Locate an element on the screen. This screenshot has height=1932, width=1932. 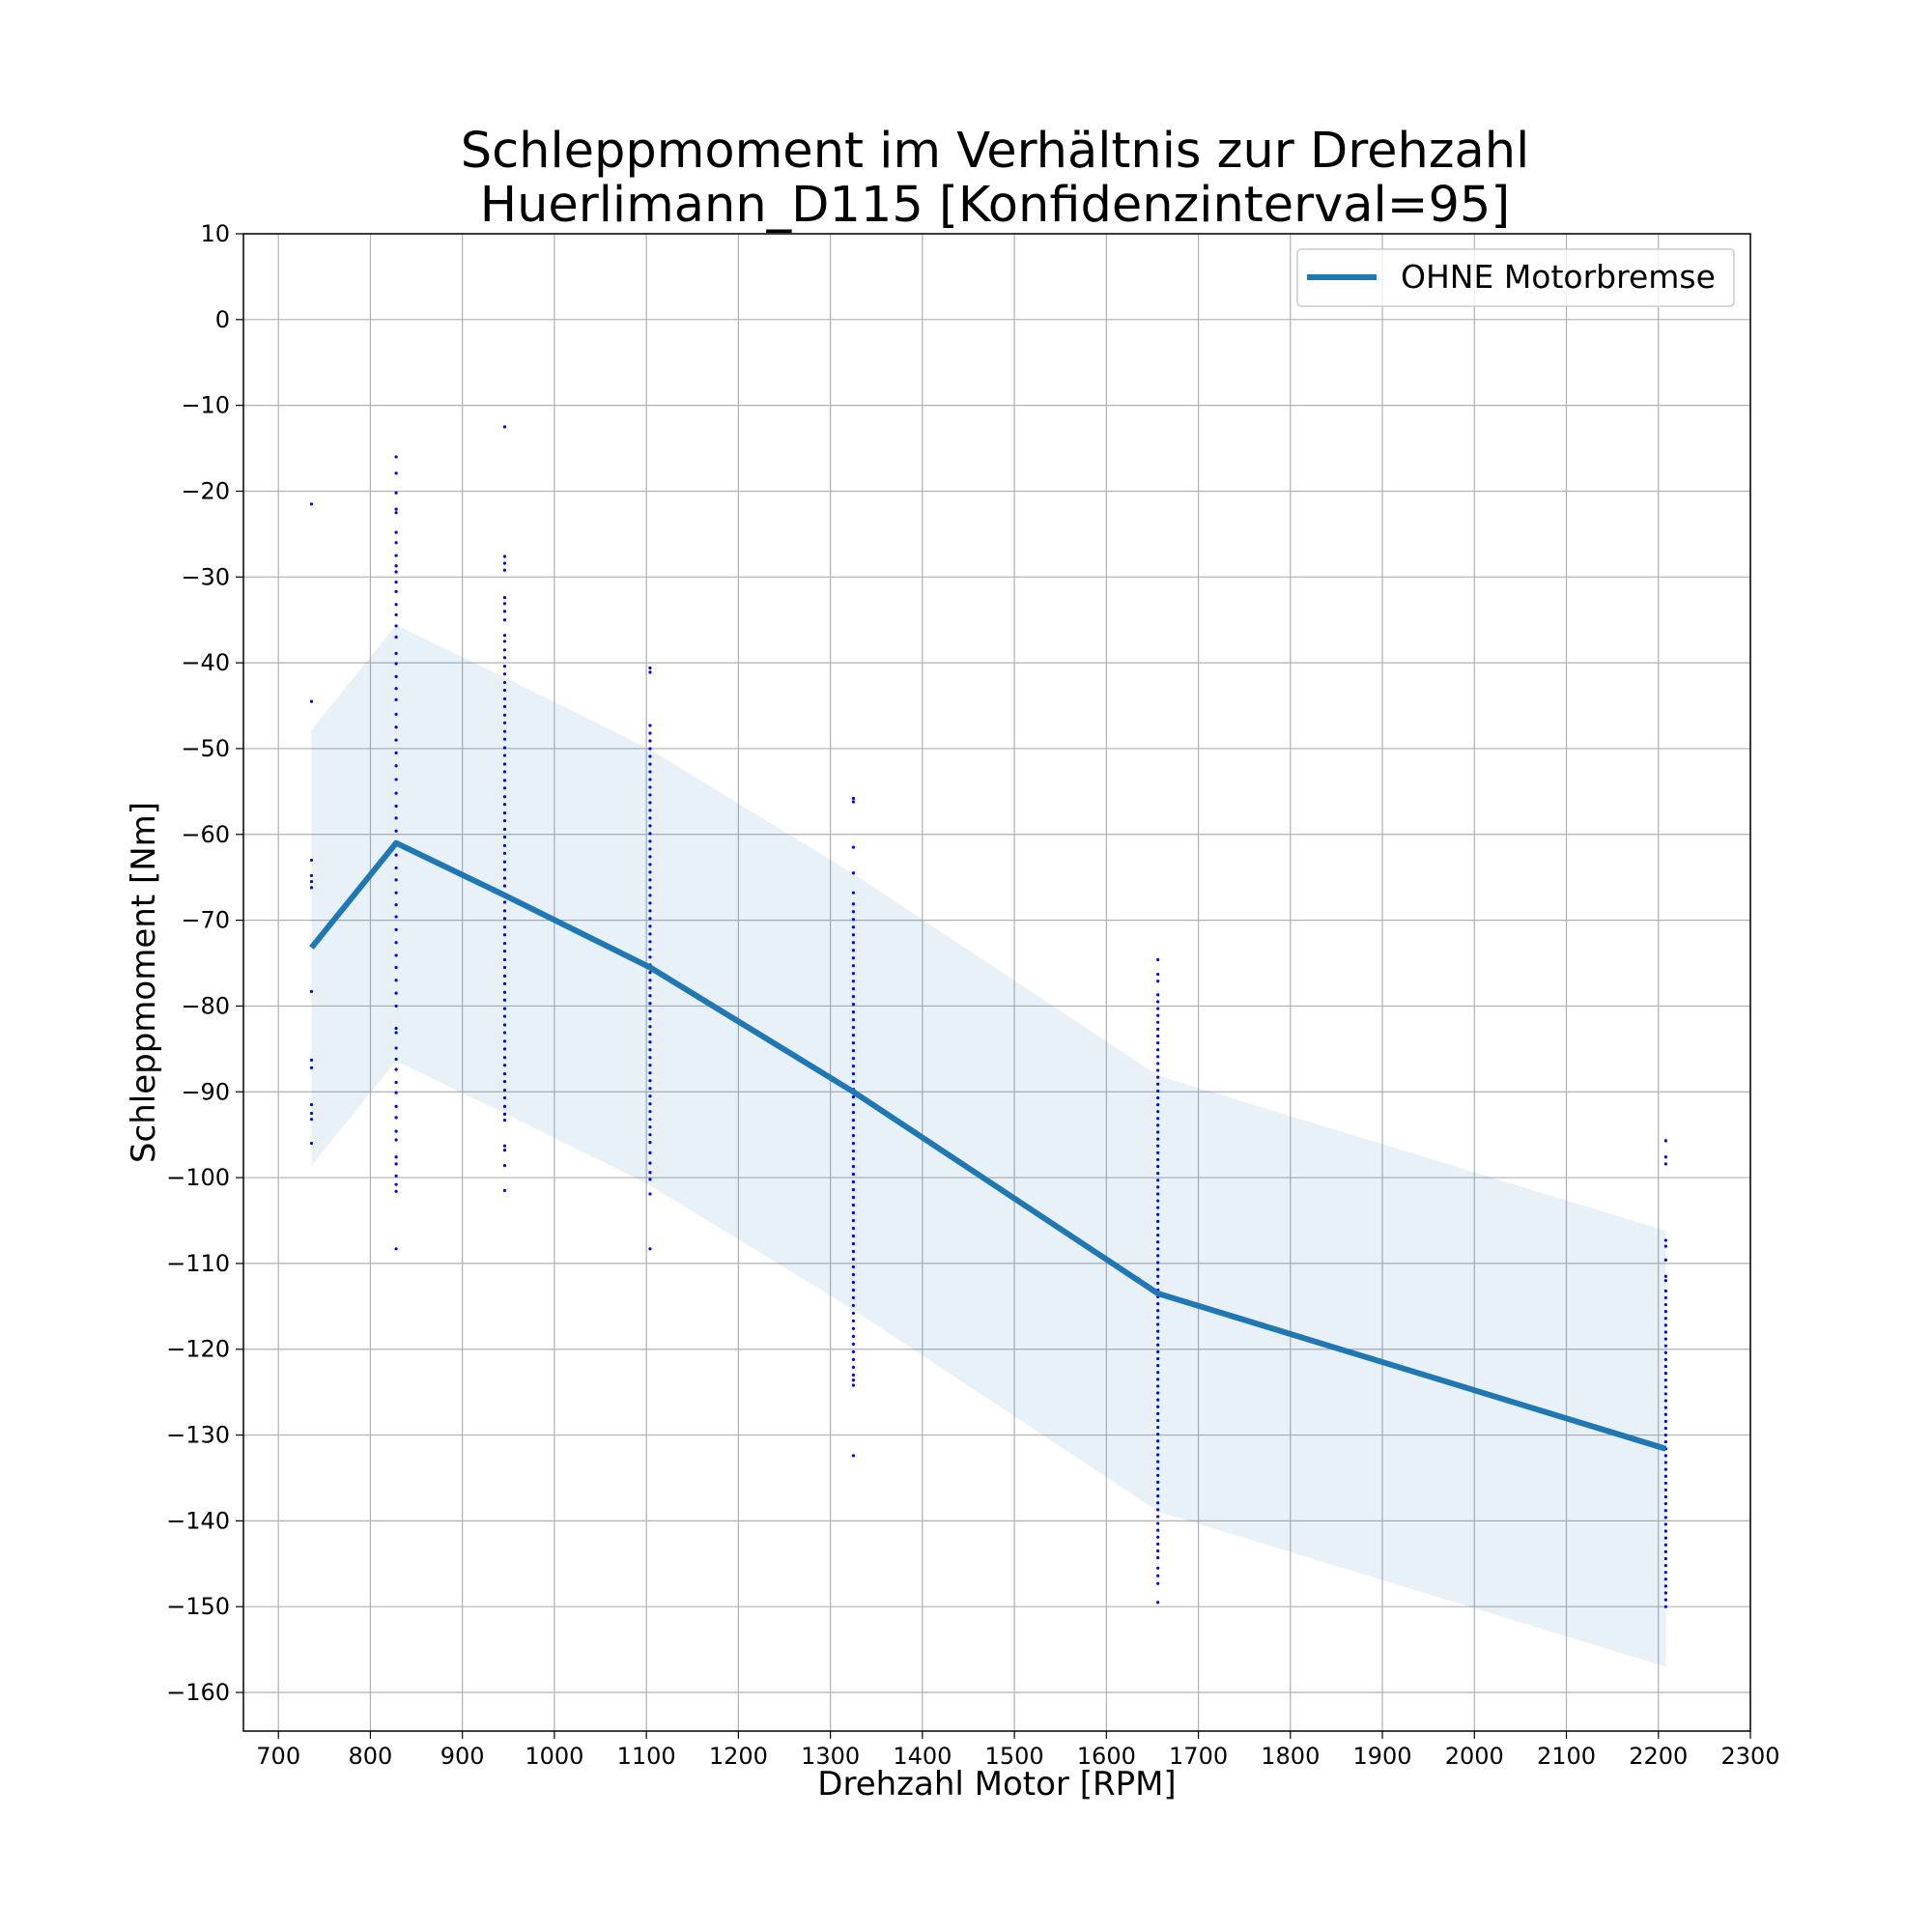
x-tick-label: 1500 is located at coordinates (1014, 1756).